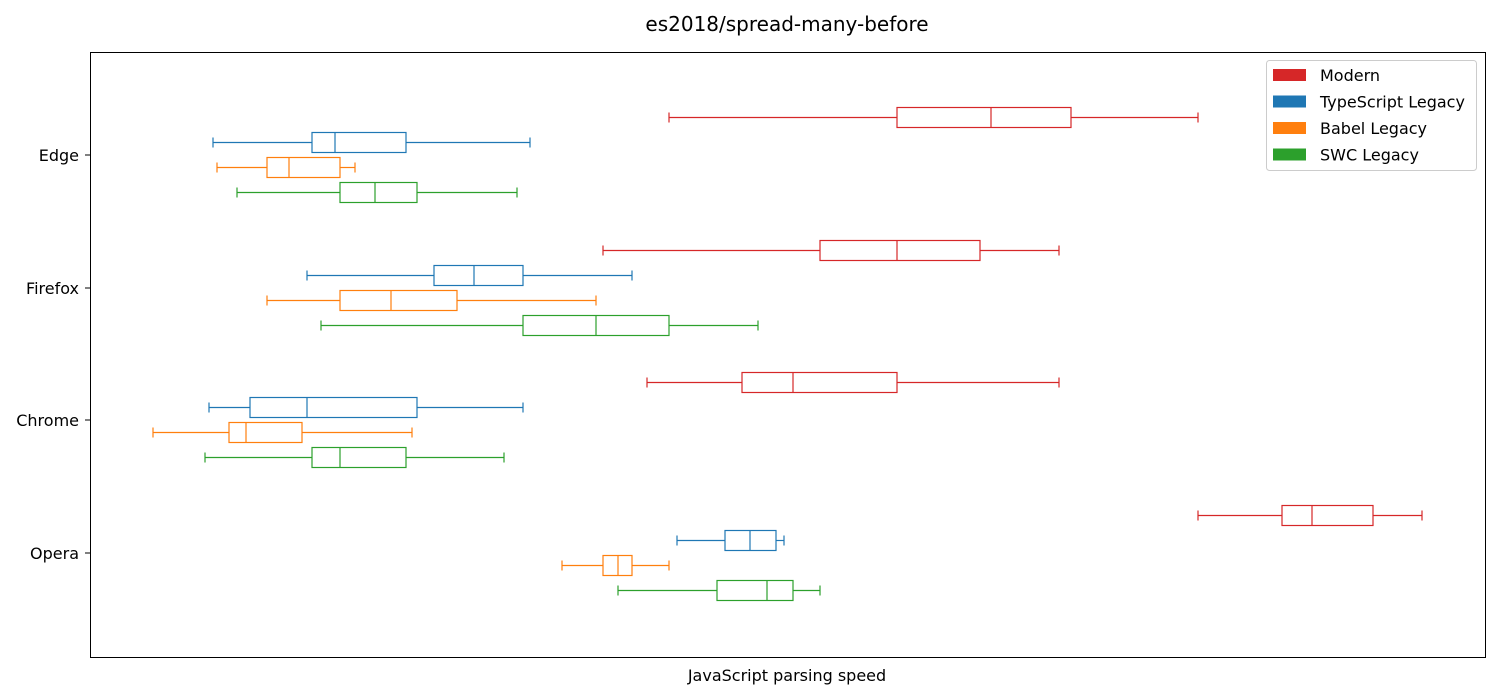  I want to click on box-swc-legacy-edge, so click(377, 192).